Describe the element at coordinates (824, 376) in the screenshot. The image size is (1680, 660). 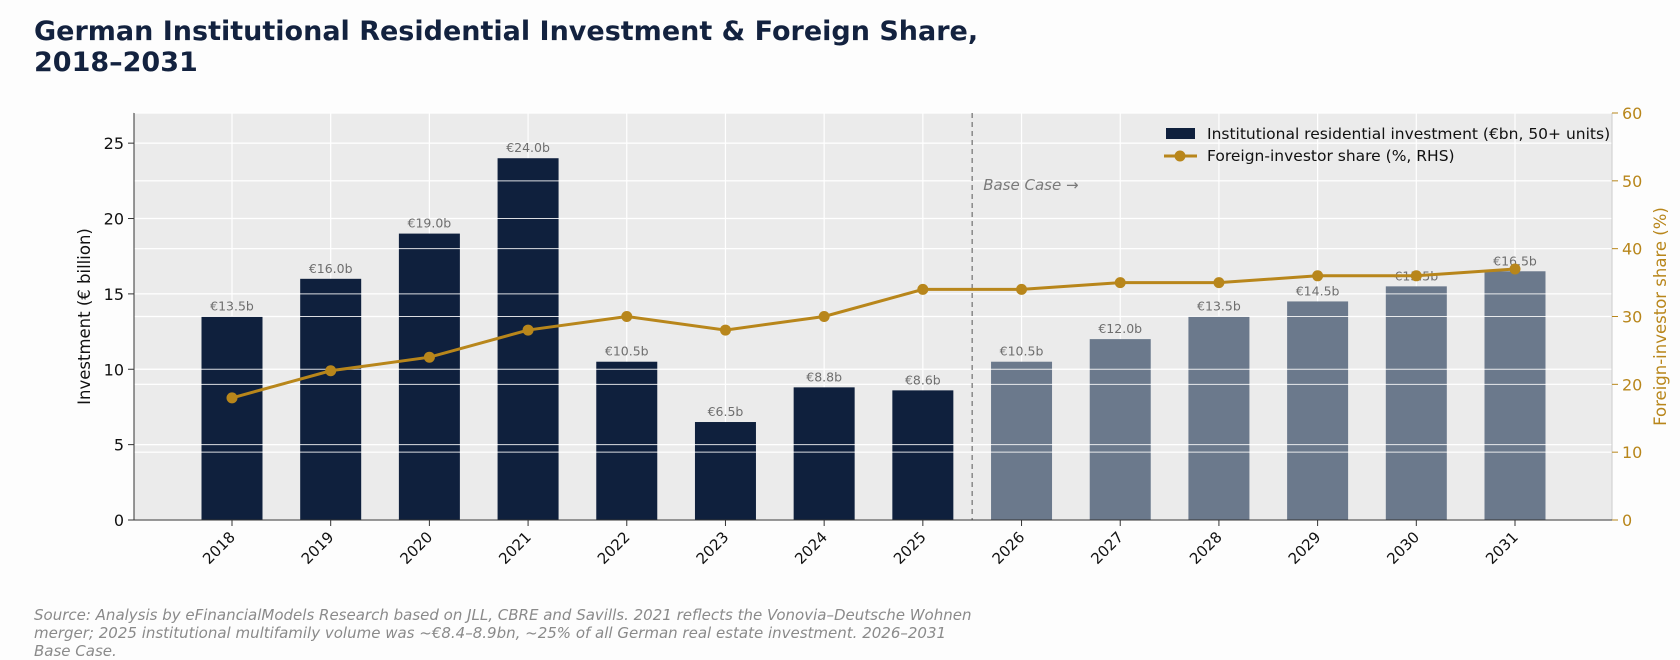
I see `bar-label-2024: €8.8b` at that location.